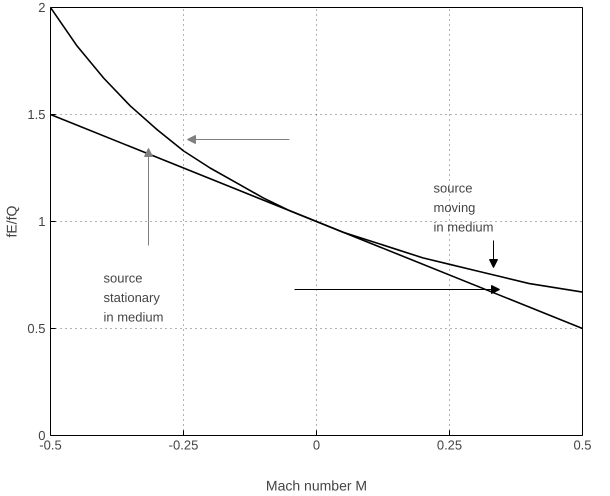  What do you see at coordinates (36, 328) in the screenshot?
I see `y-tick-label: 0.5` at bounding box center [36, 328].